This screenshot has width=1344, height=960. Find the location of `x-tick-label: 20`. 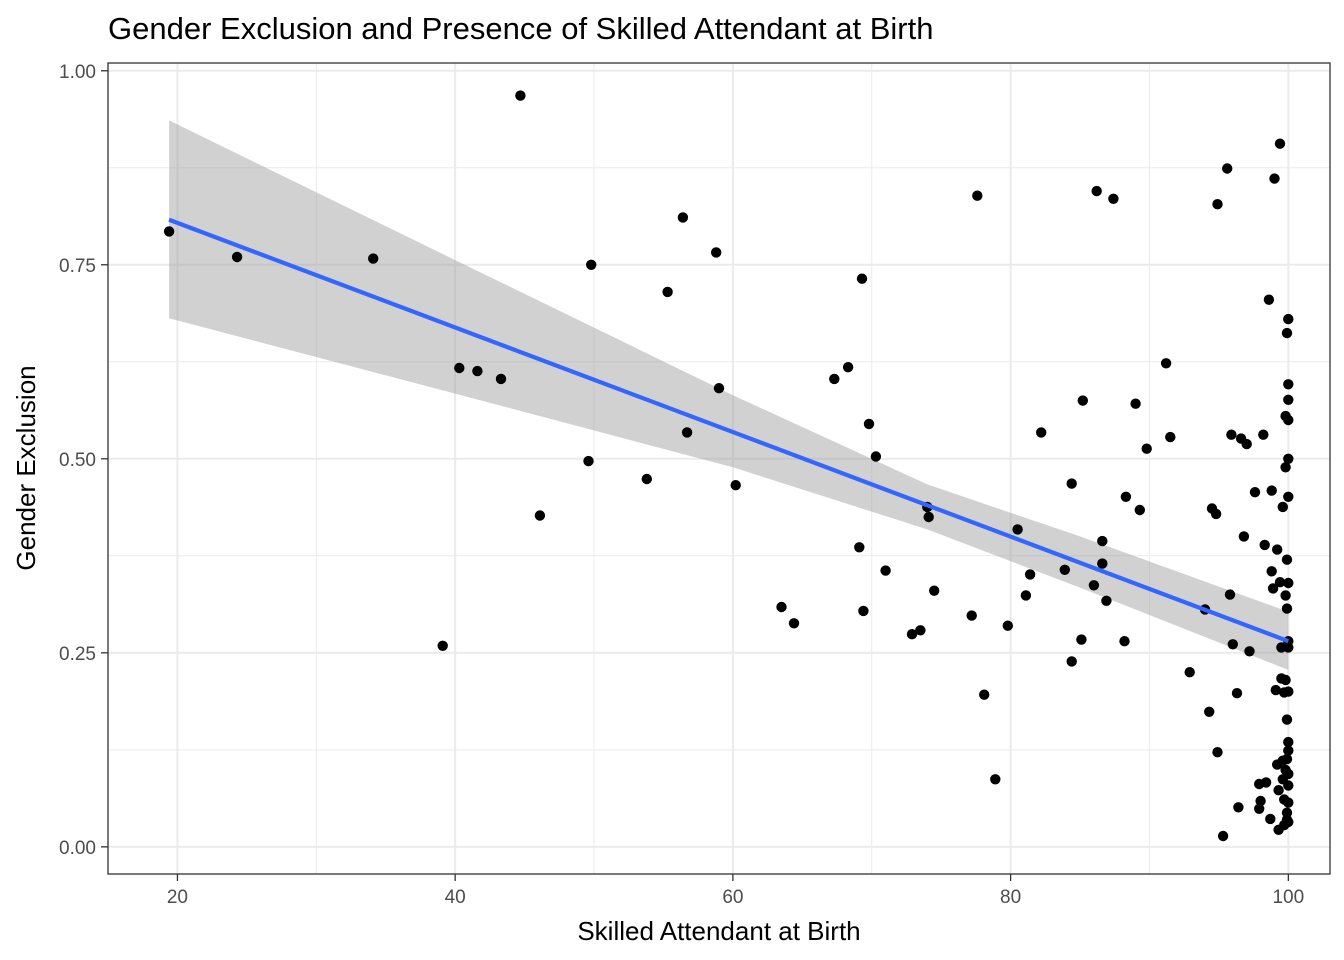

x-tick-label: 20 is located at coordinates (177, 897).